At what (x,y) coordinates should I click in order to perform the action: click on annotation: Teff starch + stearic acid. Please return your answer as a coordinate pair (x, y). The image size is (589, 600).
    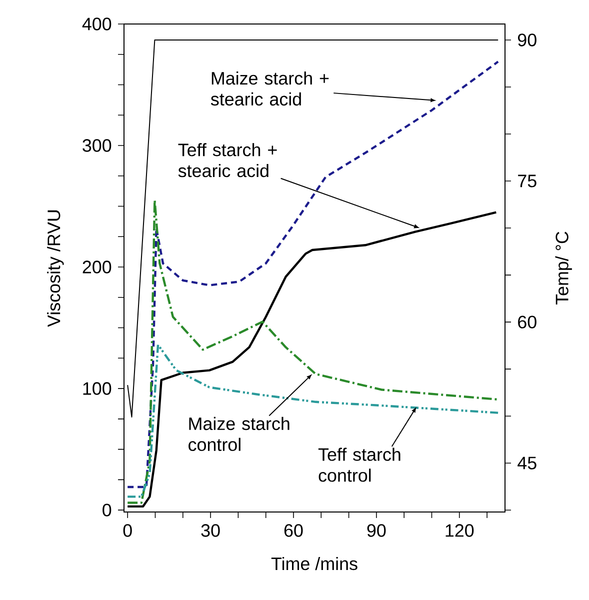
    Looking at the image, I should click on (227, 160).